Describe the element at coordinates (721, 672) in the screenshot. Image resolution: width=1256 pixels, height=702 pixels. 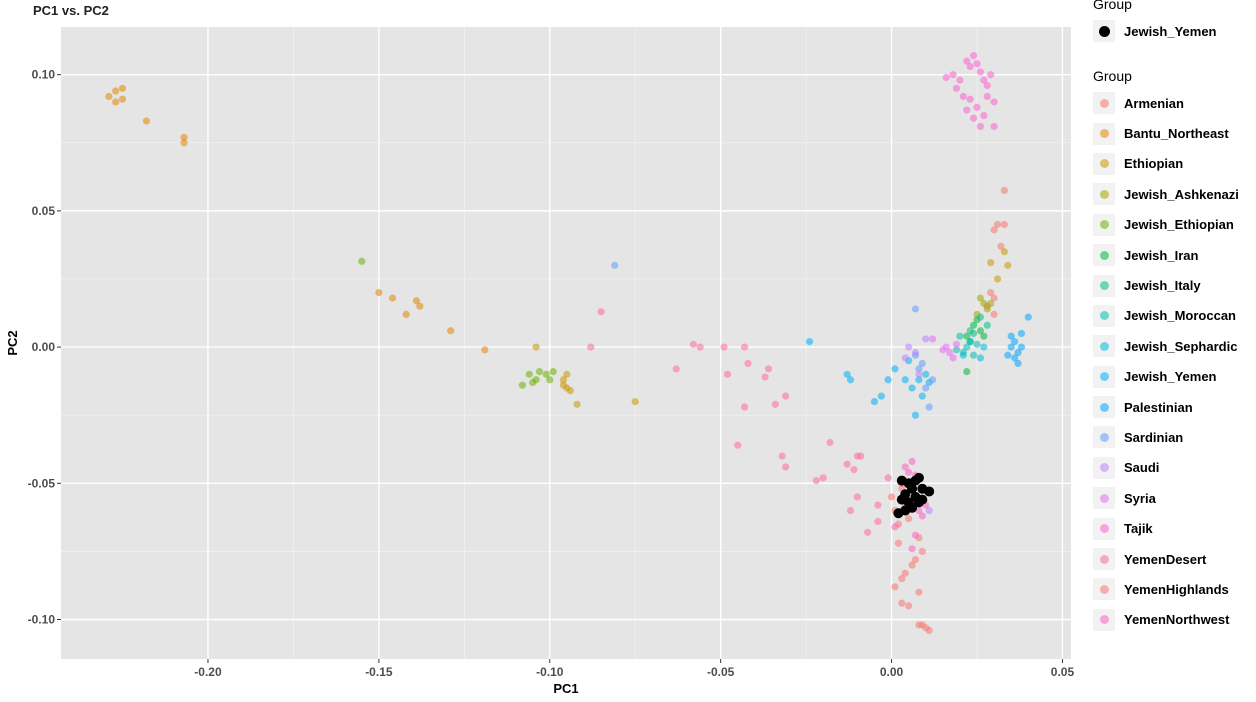
I see `x-tick-label: -0.05` at that location.